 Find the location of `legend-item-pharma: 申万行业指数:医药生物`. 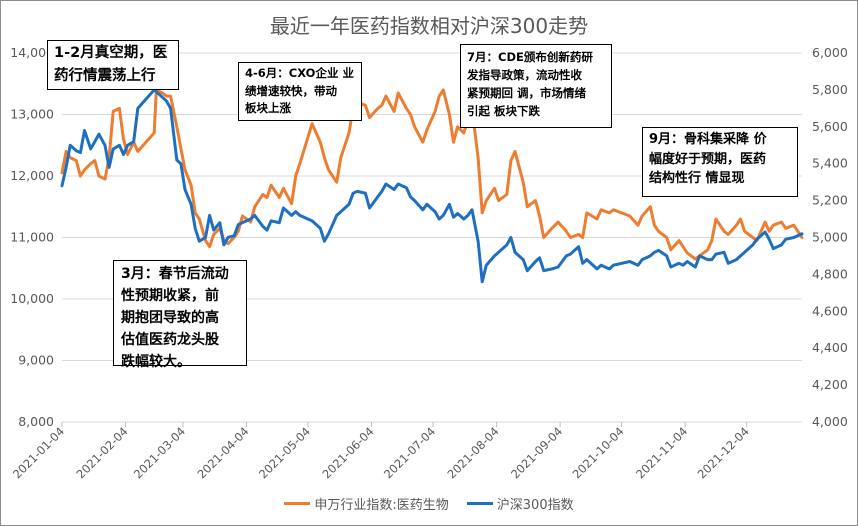

legend-item-pharma: 申万行业指数:医药生物 is located at coordinates (366, 503).